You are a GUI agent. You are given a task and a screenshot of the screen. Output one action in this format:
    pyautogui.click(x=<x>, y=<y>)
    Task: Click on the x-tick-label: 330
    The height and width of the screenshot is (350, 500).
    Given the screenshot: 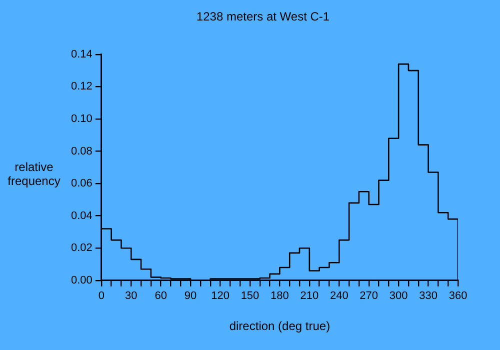 What is the action you would take?
    pyautogui.click(x=428, y=296)
    